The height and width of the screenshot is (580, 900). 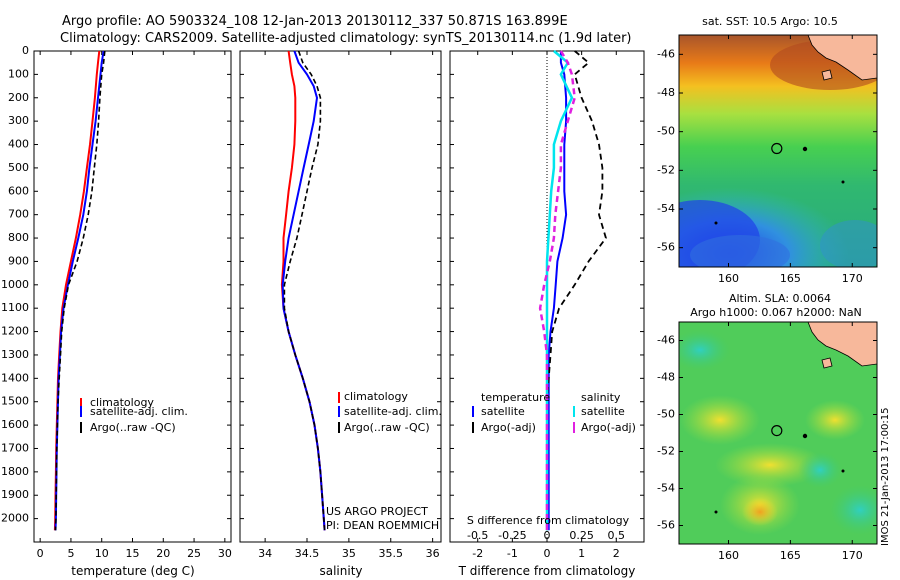 I want to click on s-difference-axis-label: S difference from climatology, so click(x=548, y=520).